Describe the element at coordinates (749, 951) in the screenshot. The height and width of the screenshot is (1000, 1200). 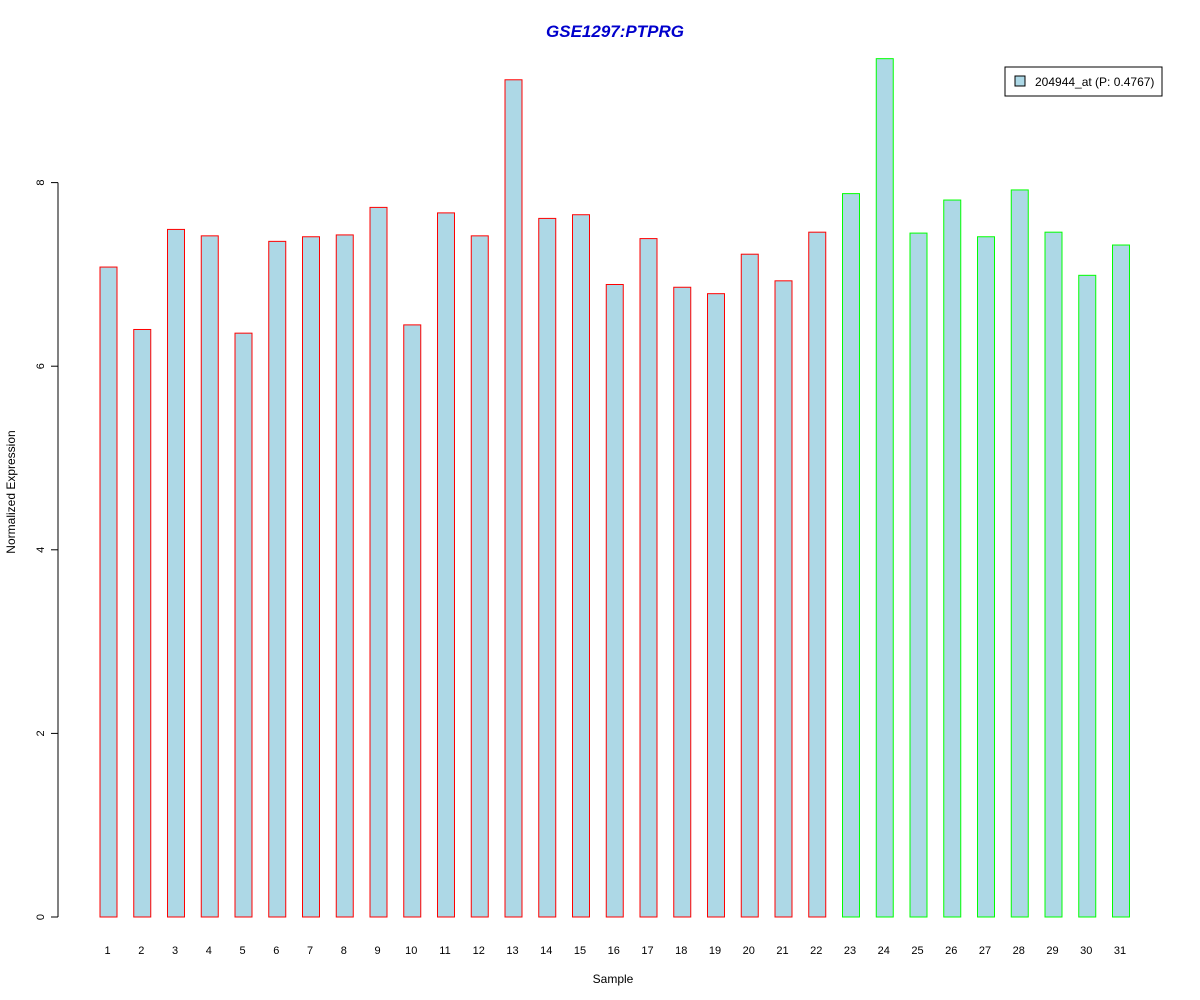
I see `x-tick-label: 20` at that location.